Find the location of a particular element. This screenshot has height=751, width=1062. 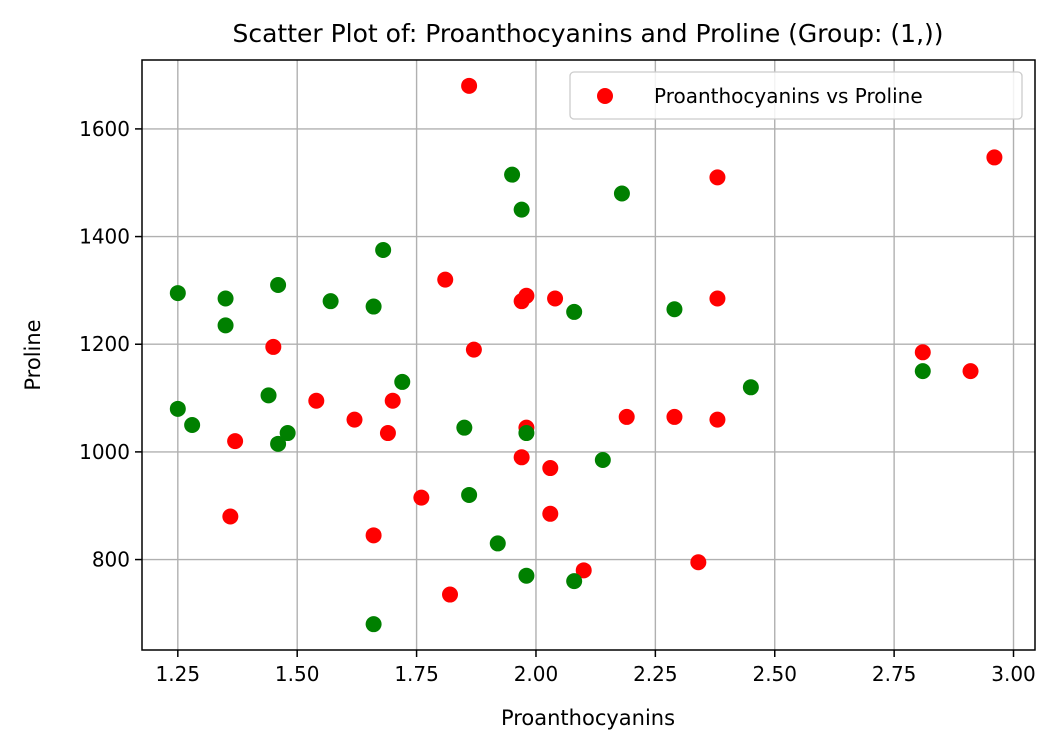

y-axis-label: Proline is located at coordinates (33, 354).